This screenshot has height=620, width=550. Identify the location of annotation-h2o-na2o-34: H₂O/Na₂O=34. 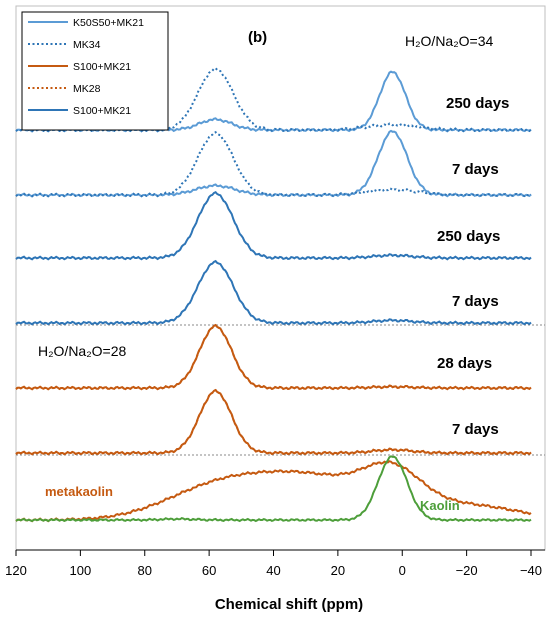
(449, 41).